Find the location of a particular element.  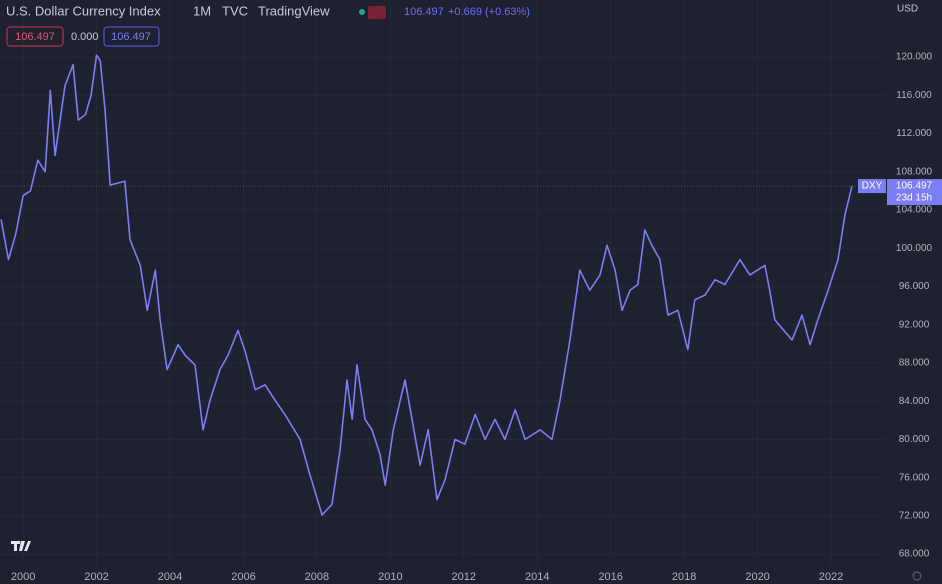

y-tick-label: 88.000 is located at coordinates (914, 363).